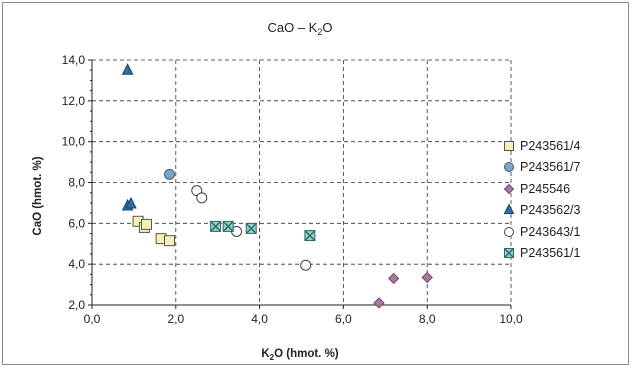  Describe the element at coordinates (545, 188) in the screenshot. I see `legend-label: P245546` at that location.